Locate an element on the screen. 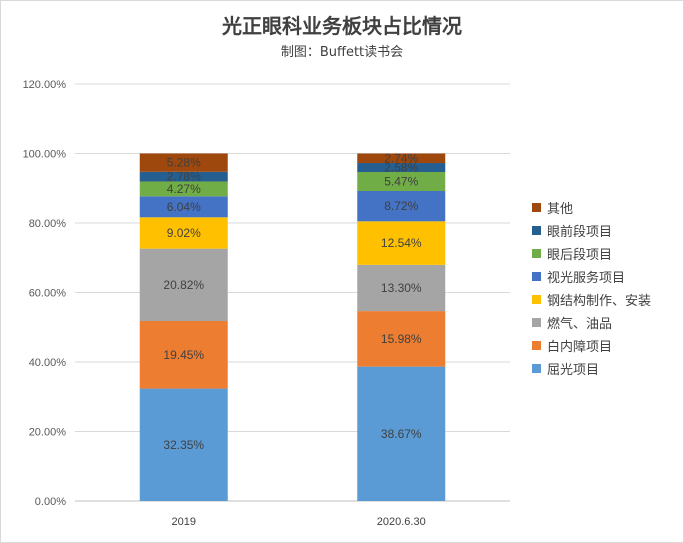 The image size is (684, 543). data-label: 32.35% is located at coordinates (183, 445).